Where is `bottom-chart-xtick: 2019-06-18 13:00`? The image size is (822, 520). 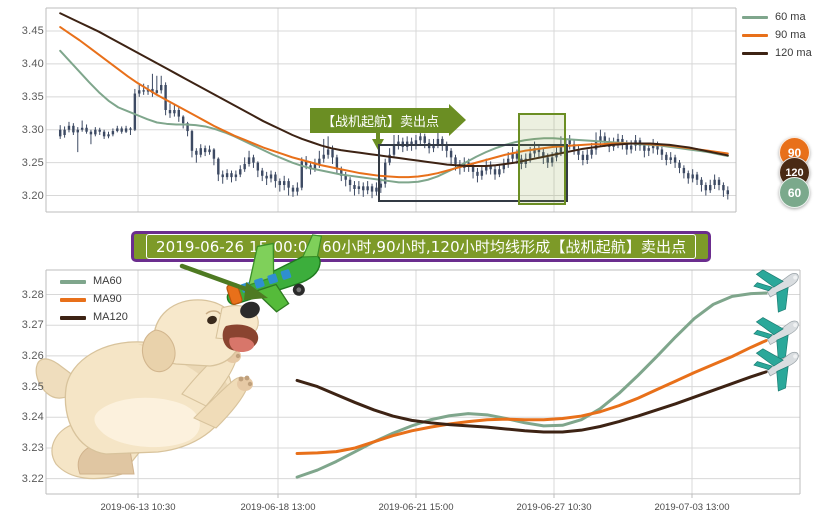 bottom-chart-xtick: 2019-06-18 13:00 is located at coordinates (278, 507).